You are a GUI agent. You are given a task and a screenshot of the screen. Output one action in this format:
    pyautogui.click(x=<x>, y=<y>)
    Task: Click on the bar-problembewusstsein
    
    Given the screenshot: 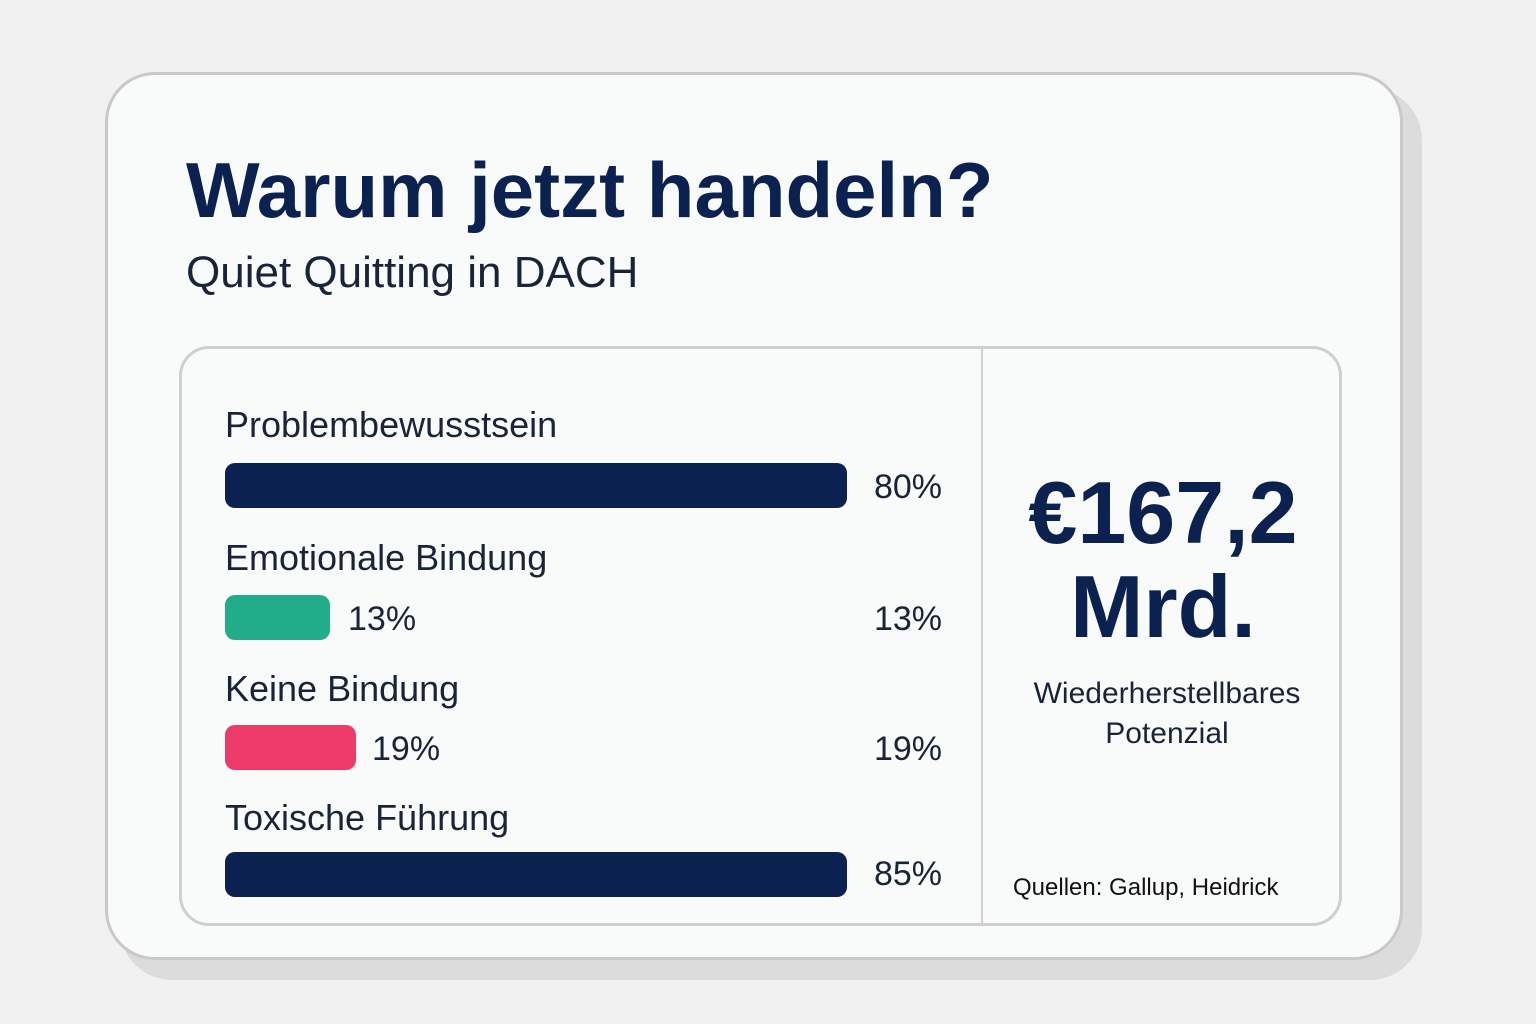 What is the action you would take?
    pyautogui.click(x=536, y=485)
    